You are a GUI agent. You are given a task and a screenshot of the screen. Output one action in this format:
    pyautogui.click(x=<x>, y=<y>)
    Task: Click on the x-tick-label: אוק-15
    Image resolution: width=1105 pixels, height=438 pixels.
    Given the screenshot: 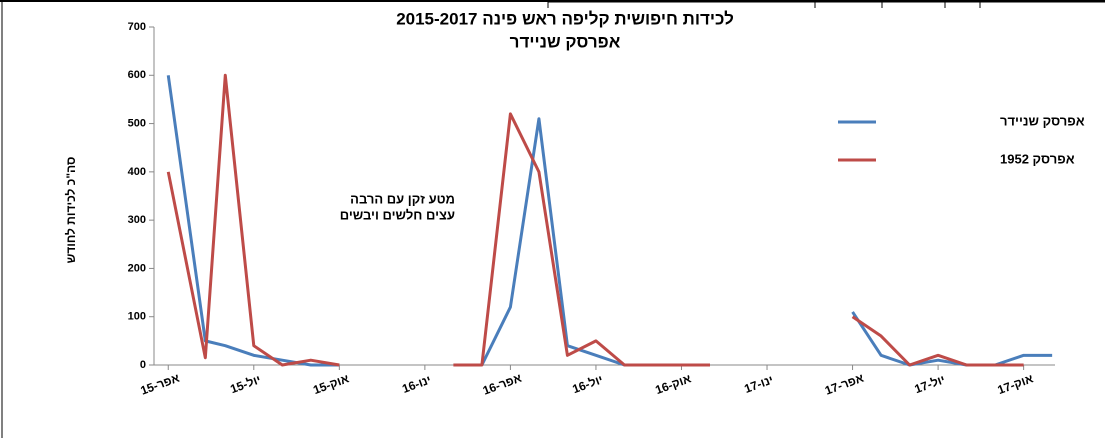 What is the action you would take?
    pyautogui.click(x=331, y=384)
    